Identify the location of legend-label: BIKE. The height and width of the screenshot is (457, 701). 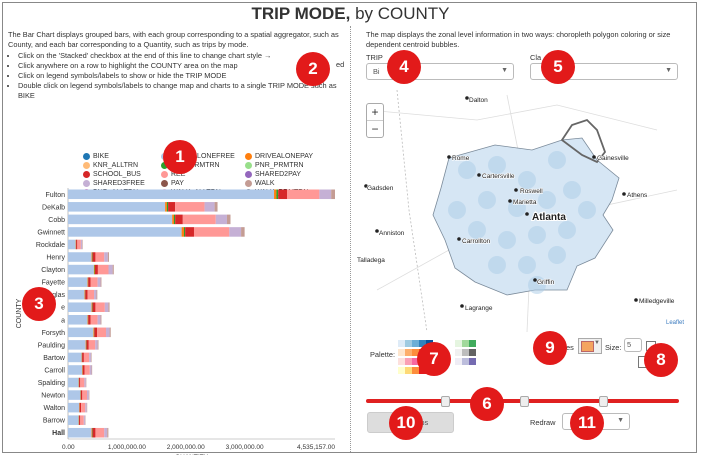
(101, 156).